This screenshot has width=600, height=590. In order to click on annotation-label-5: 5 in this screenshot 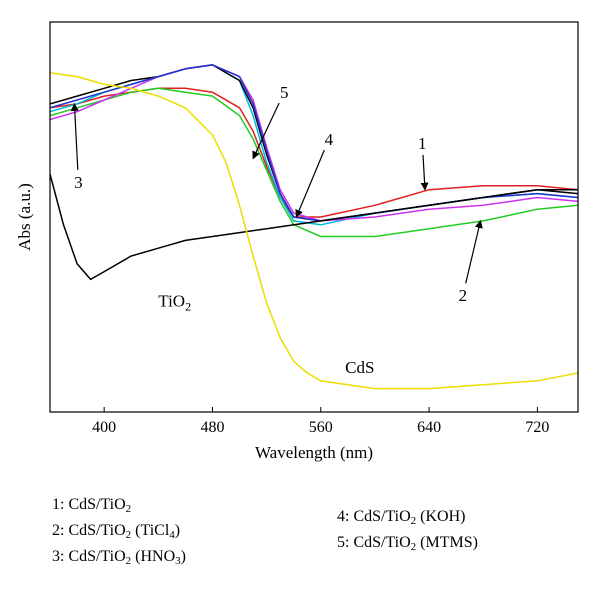, I will do `click(284, 92)`.